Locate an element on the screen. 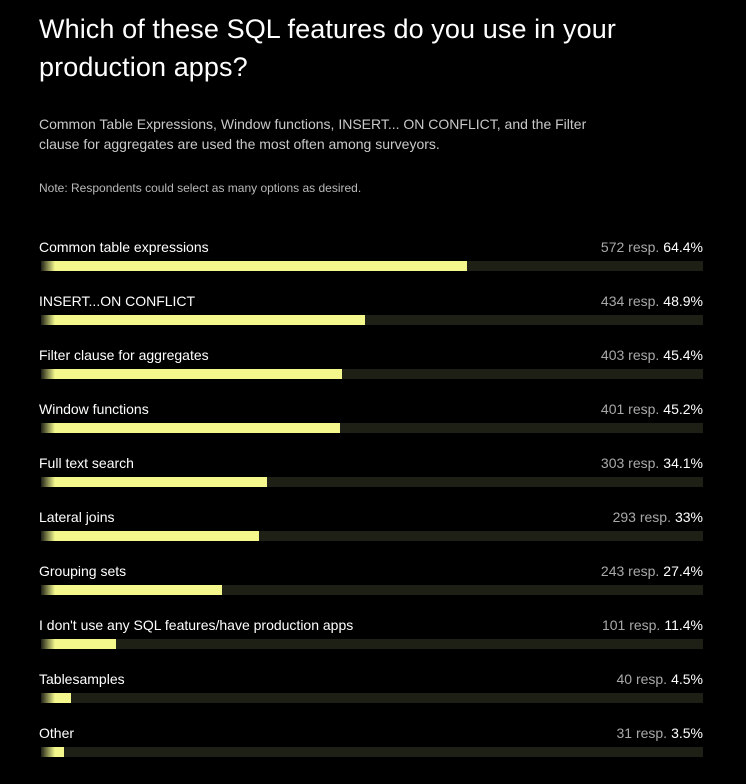 This screenshot has height=784, width=746. response-count: 293 resp. is located at coordinates (641, 517).